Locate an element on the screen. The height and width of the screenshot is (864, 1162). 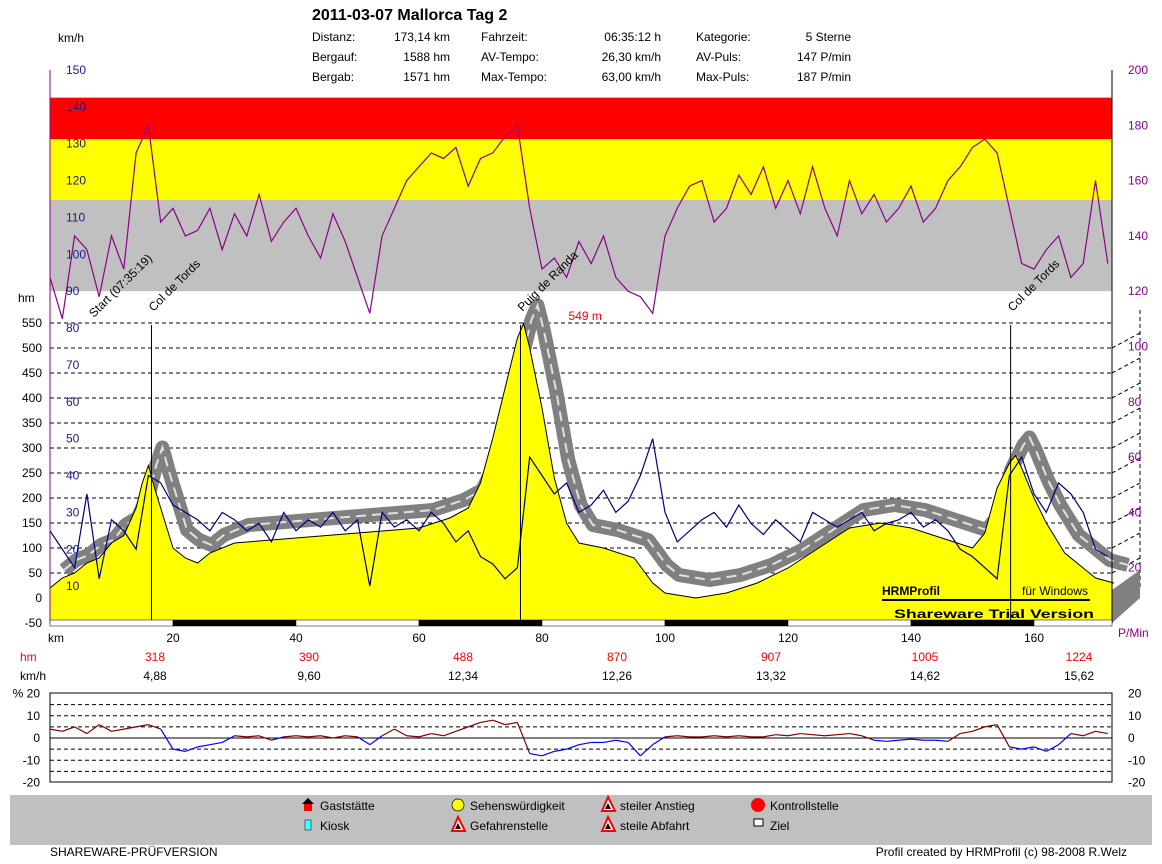
stat-label: AV-Tempo: is located at coordinates (510, 57).